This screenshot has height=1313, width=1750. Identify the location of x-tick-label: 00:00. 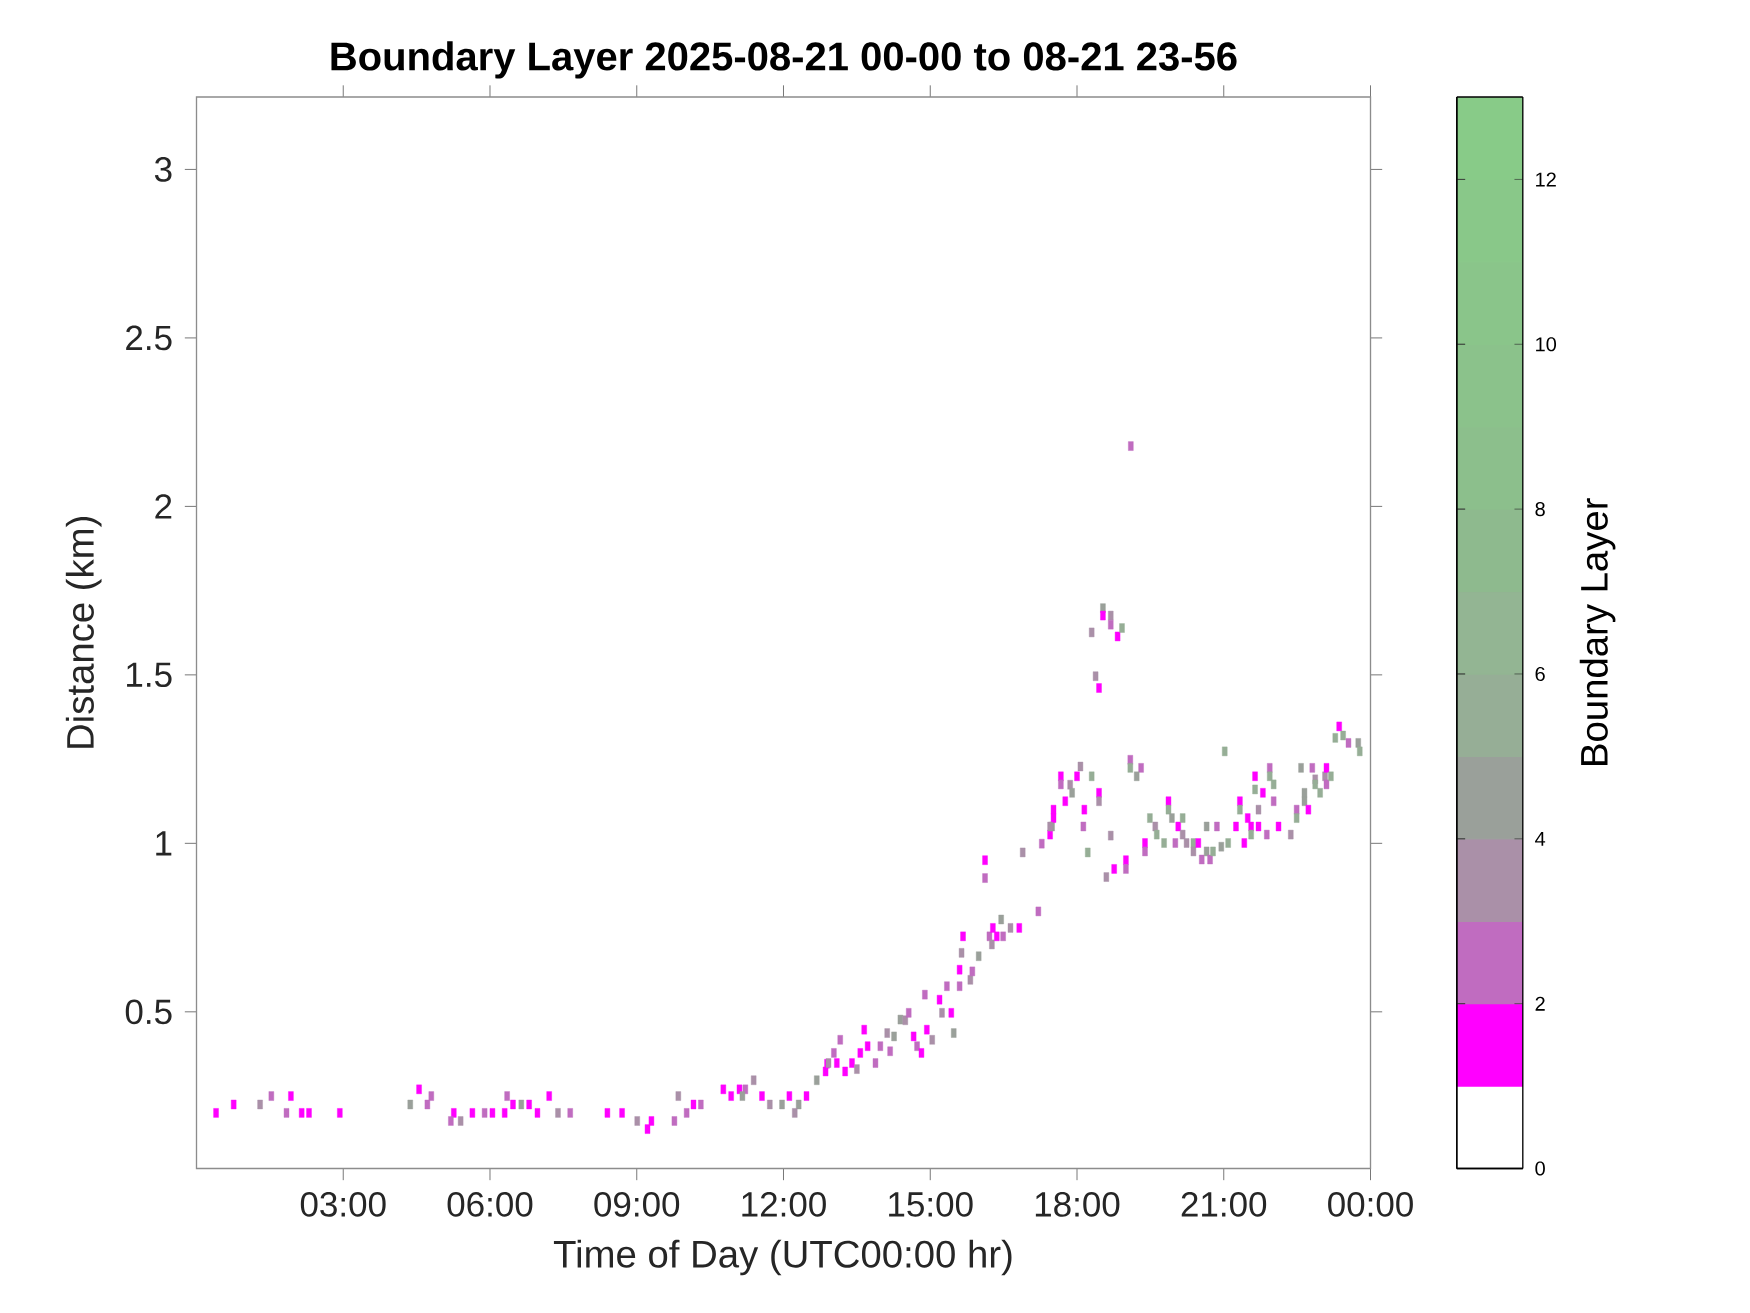
(1370, 1204).